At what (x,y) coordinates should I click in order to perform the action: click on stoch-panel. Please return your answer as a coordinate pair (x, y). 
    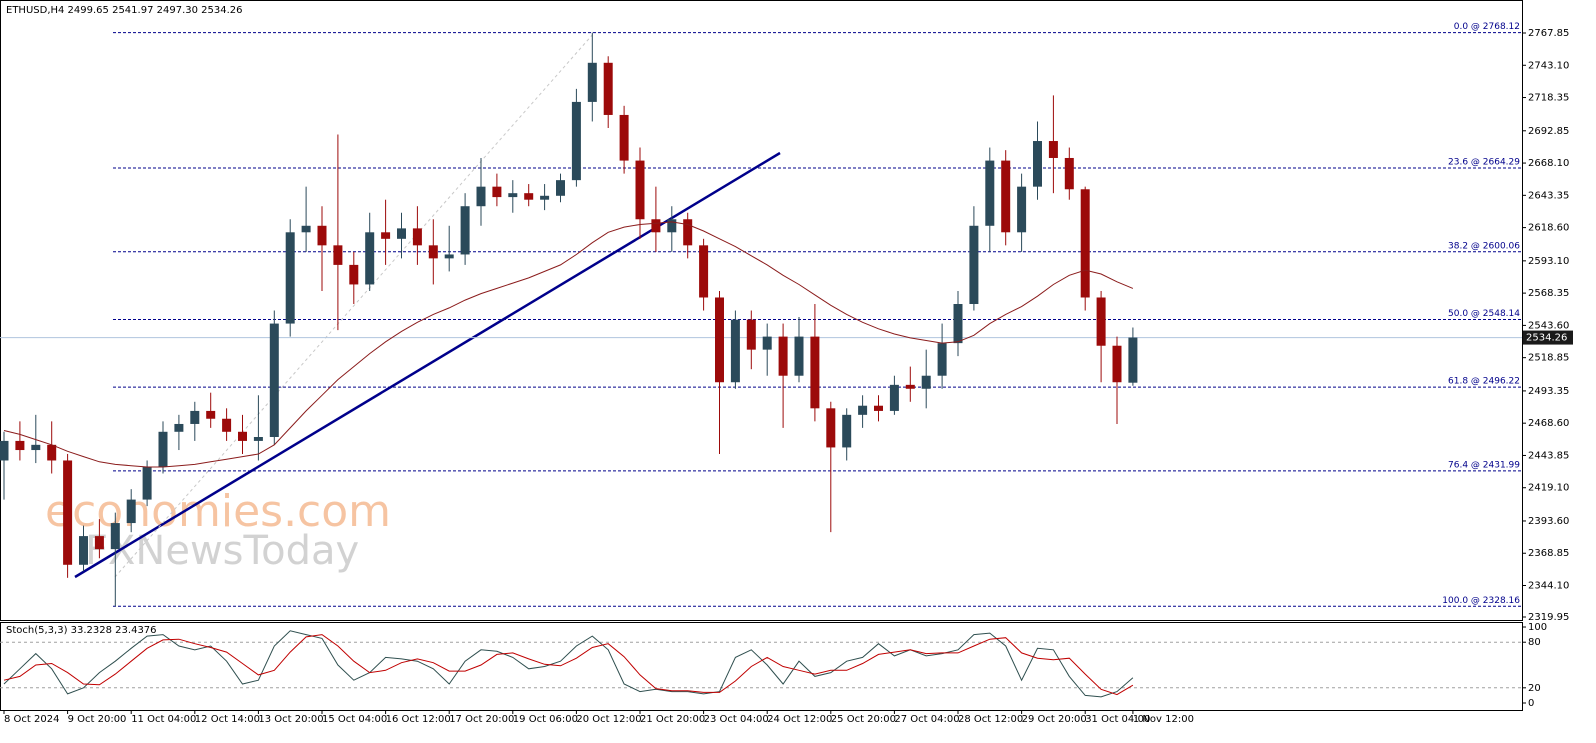
    Looking at the image, I should click on (761, 666).